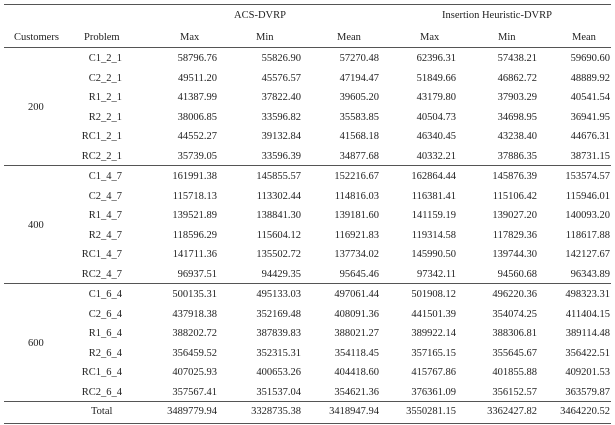 The height and width of the screenshot is (425, 615). What do you see at coordinates (359, 274) in the screenshot?
I see `value-cell: 95645.46` at bounding box center [359, 274].